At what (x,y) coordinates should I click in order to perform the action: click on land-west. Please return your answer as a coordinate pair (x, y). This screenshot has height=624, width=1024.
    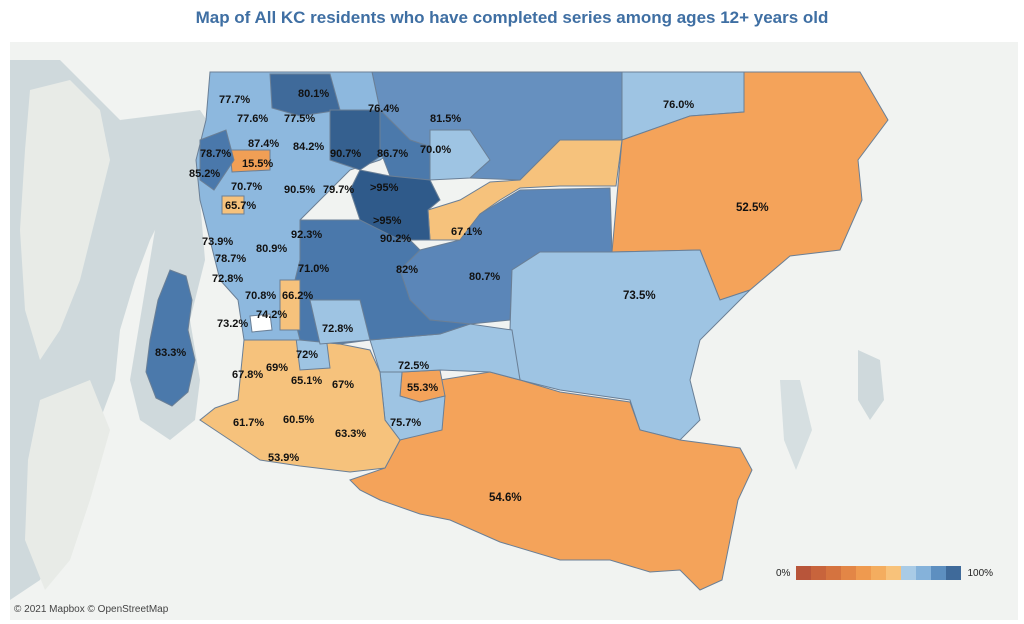
    Looking at the image, I should click on (67, 485).